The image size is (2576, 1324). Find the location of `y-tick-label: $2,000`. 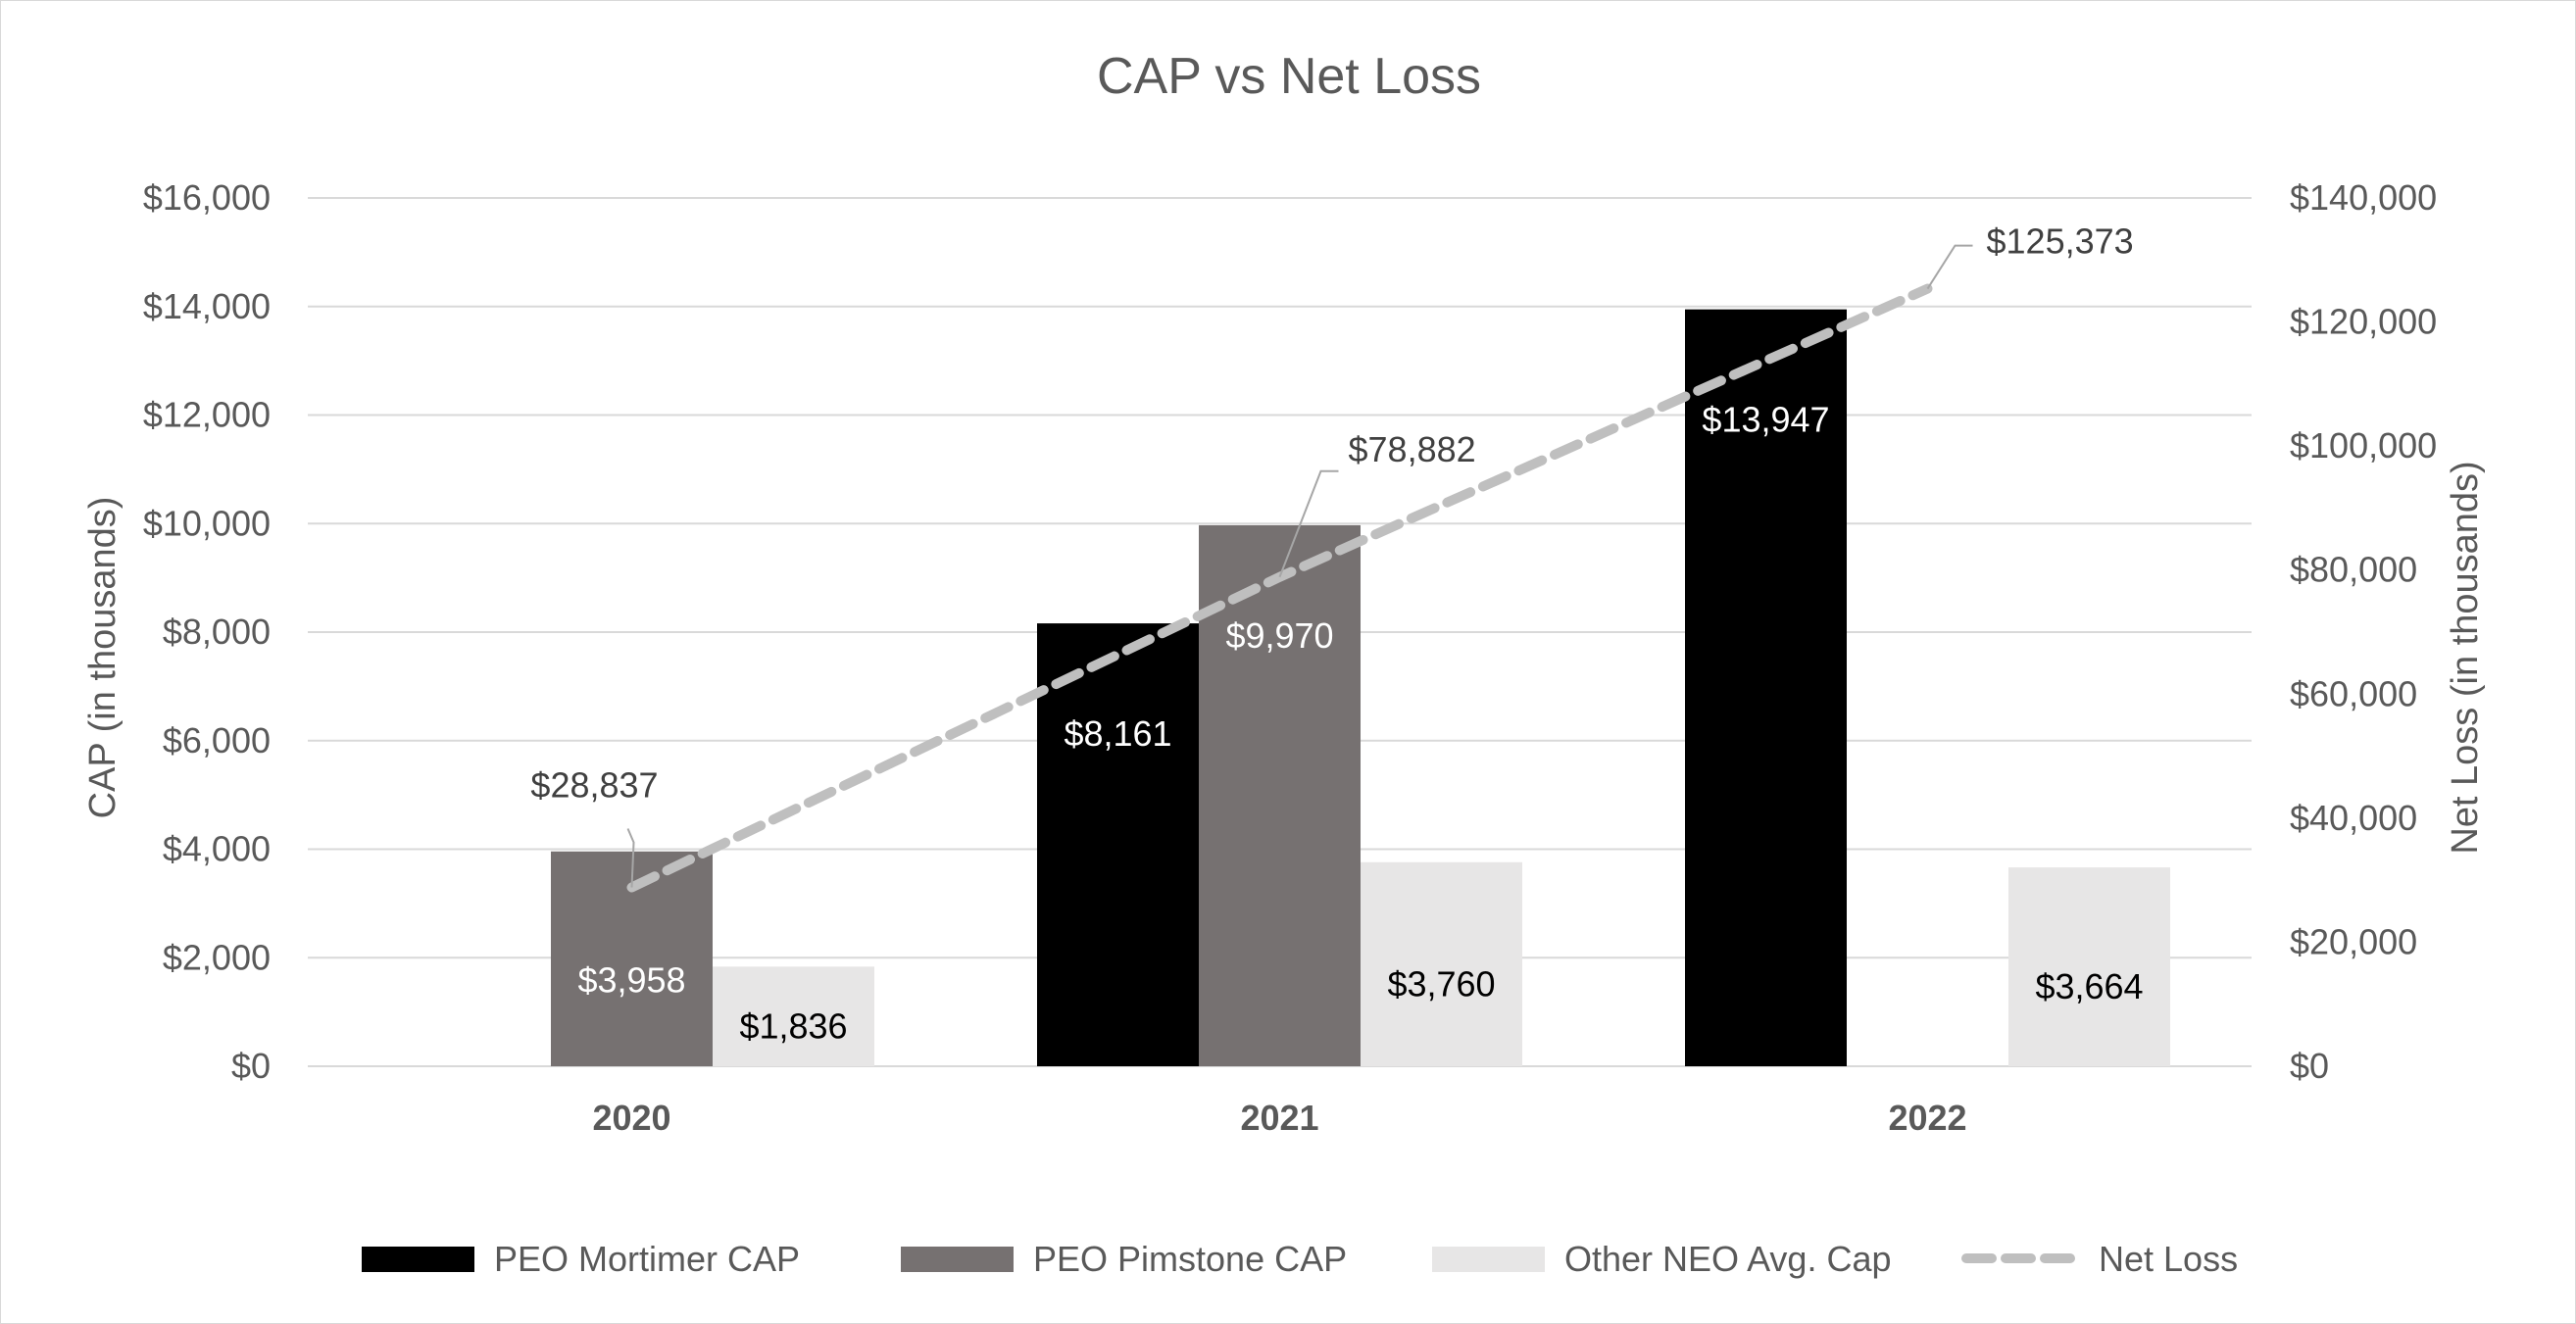

y-tick-label: $2,000 is located at coordinates (217, 957).